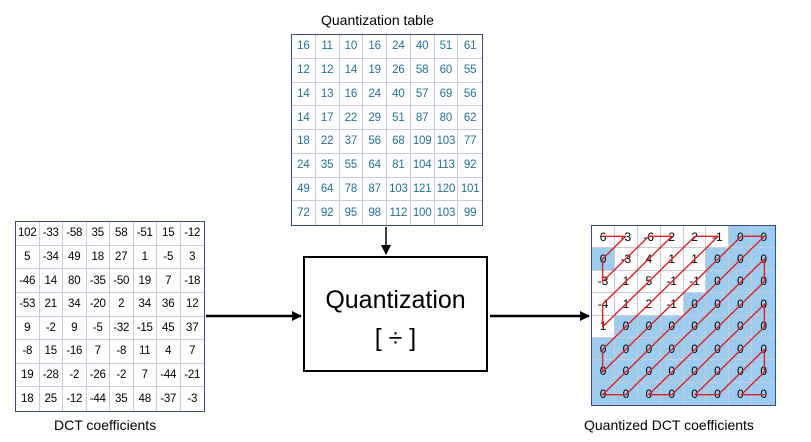  Describe the element at coordinates (375, 213) in the screenshot. I see `quant-table-cell: 98` at that location.